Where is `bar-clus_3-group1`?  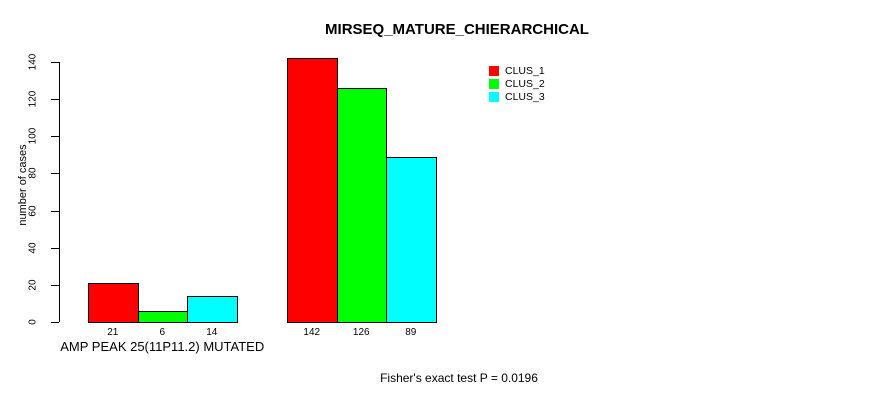
bar-clus_3-group1 is located at coordinates (212, 309).